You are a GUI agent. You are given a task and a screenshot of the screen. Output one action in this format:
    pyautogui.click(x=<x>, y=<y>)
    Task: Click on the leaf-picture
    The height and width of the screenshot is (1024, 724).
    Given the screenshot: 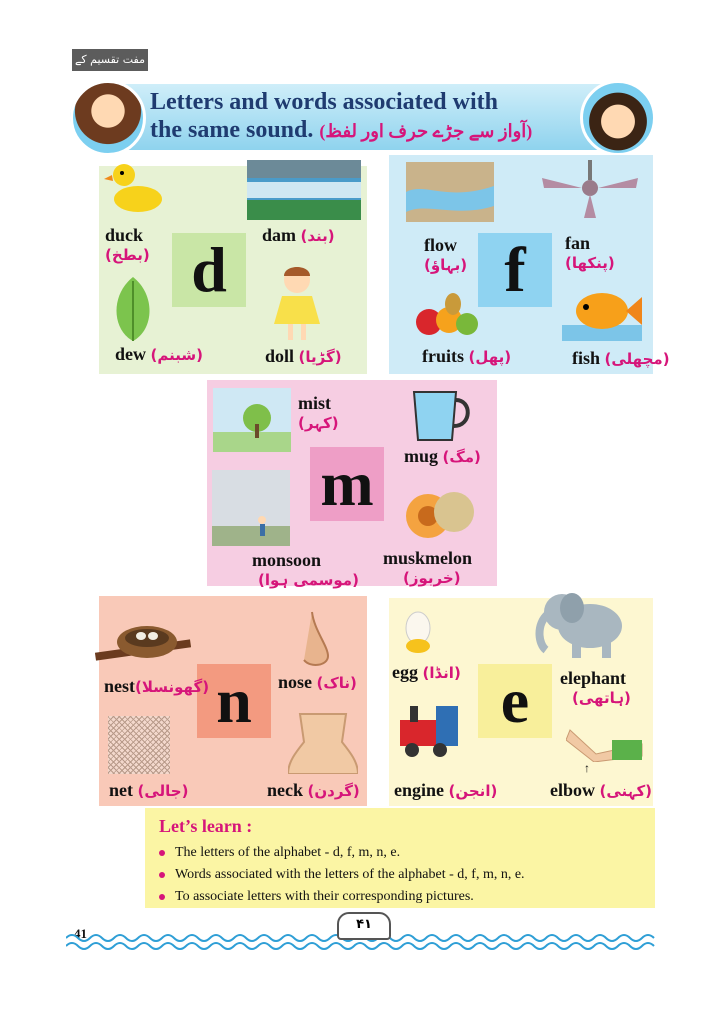 What is the action you would take?
    pyautogui.click(x=133, y=309)
    